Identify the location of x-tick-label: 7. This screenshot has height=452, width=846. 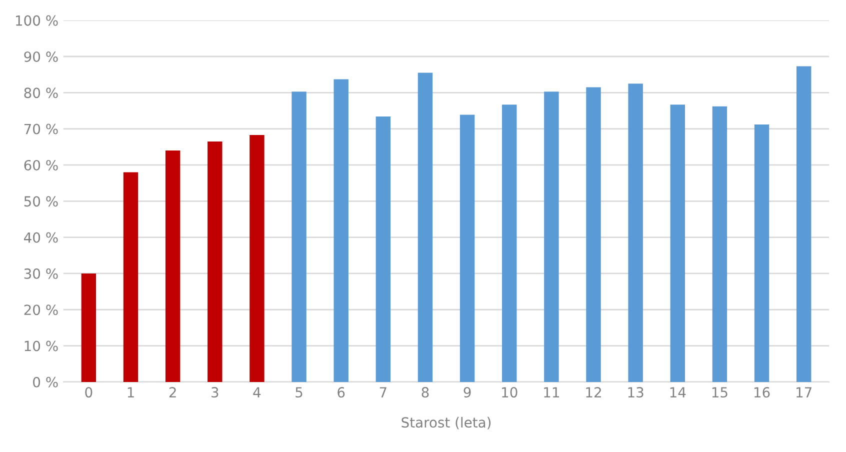
(383, 392).